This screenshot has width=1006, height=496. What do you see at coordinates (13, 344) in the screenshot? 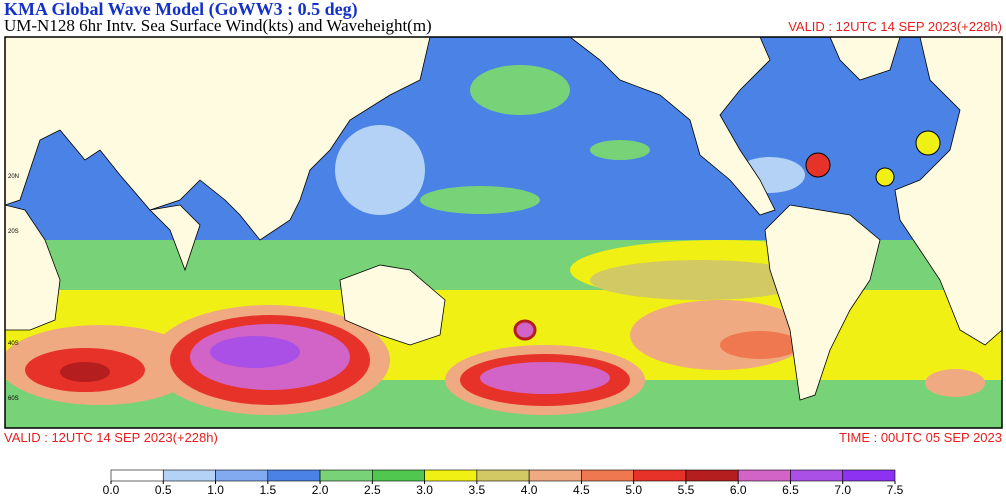
I see `lat-label: 40S` at bounding box center [13, 344].